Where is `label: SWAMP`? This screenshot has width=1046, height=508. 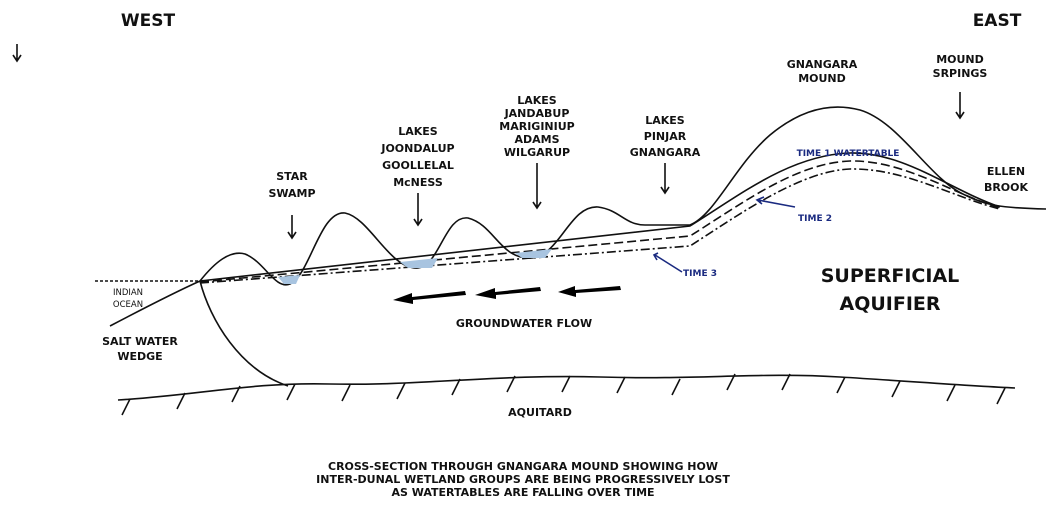 label: SWAMP is located at coordinates (291, 193).